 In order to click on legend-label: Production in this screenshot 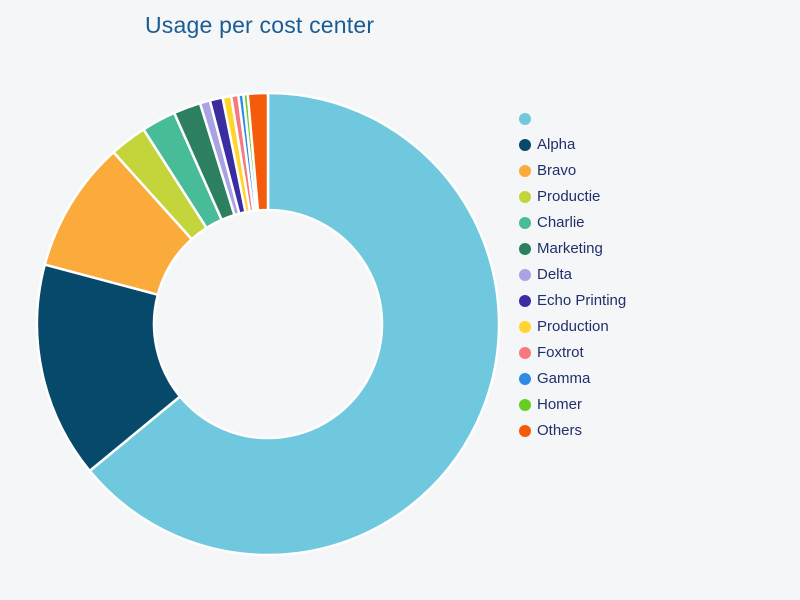, I will do `click(573, 326)`.